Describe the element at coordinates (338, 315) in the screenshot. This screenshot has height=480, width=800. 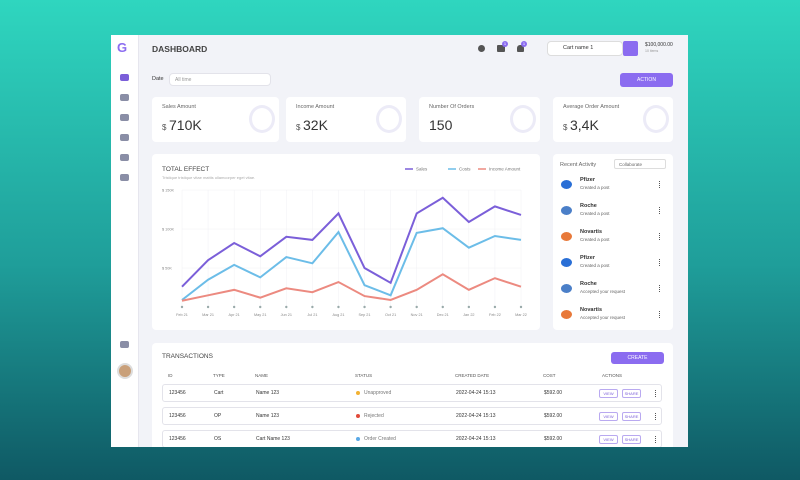
I see `x-tick-label: Aug 21` at that location.